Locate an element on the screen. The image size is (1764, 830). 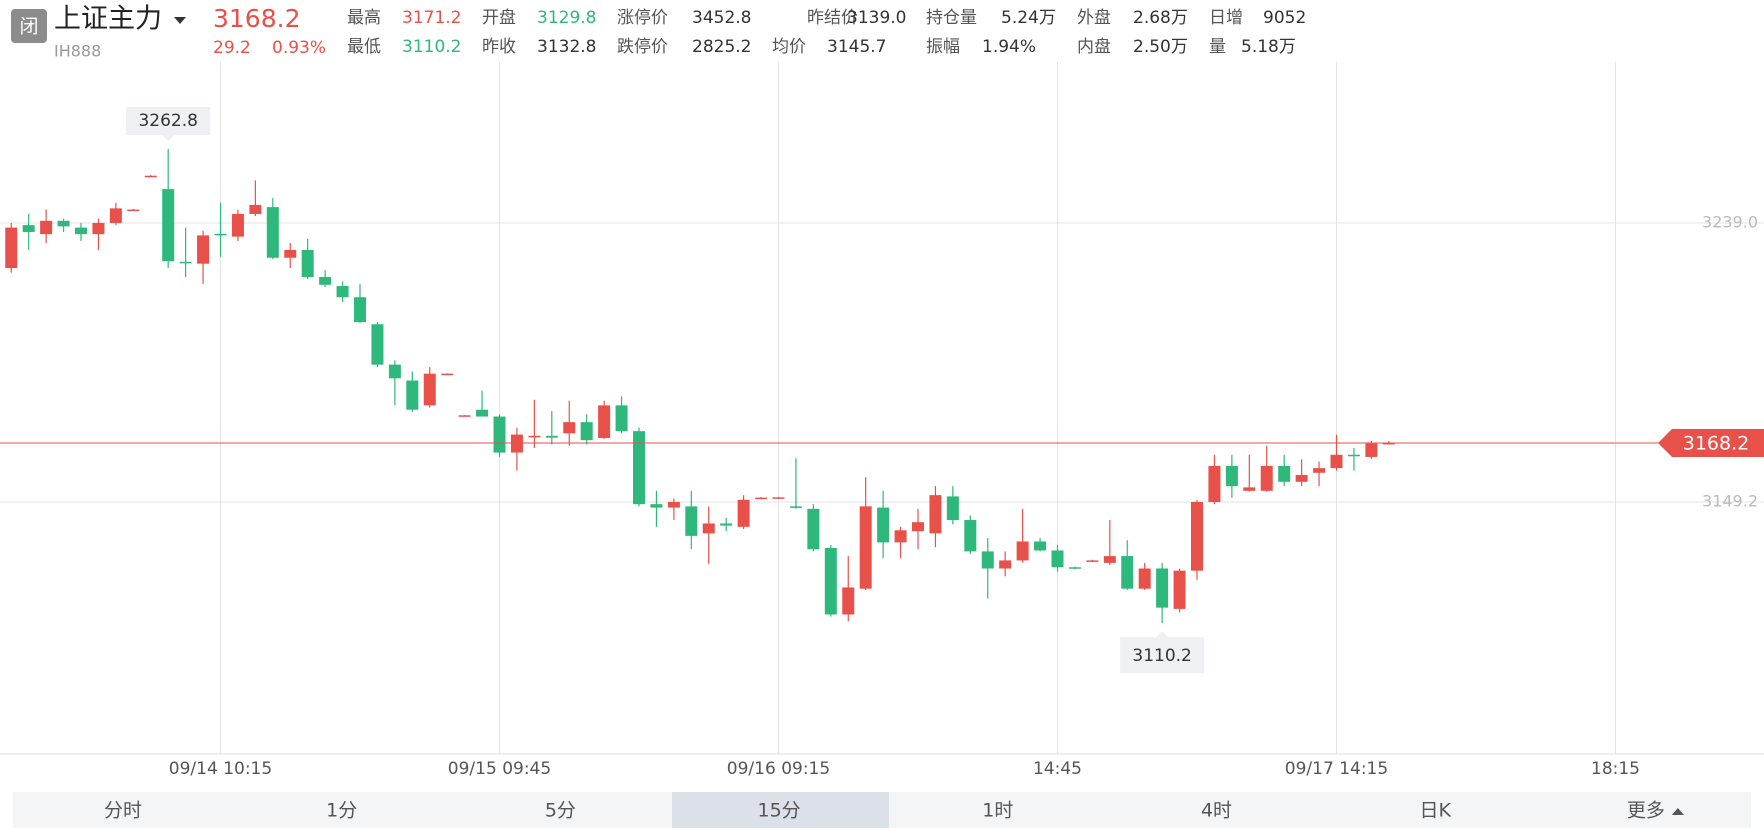
last-price-badge is located at coordinates (1711, 442).